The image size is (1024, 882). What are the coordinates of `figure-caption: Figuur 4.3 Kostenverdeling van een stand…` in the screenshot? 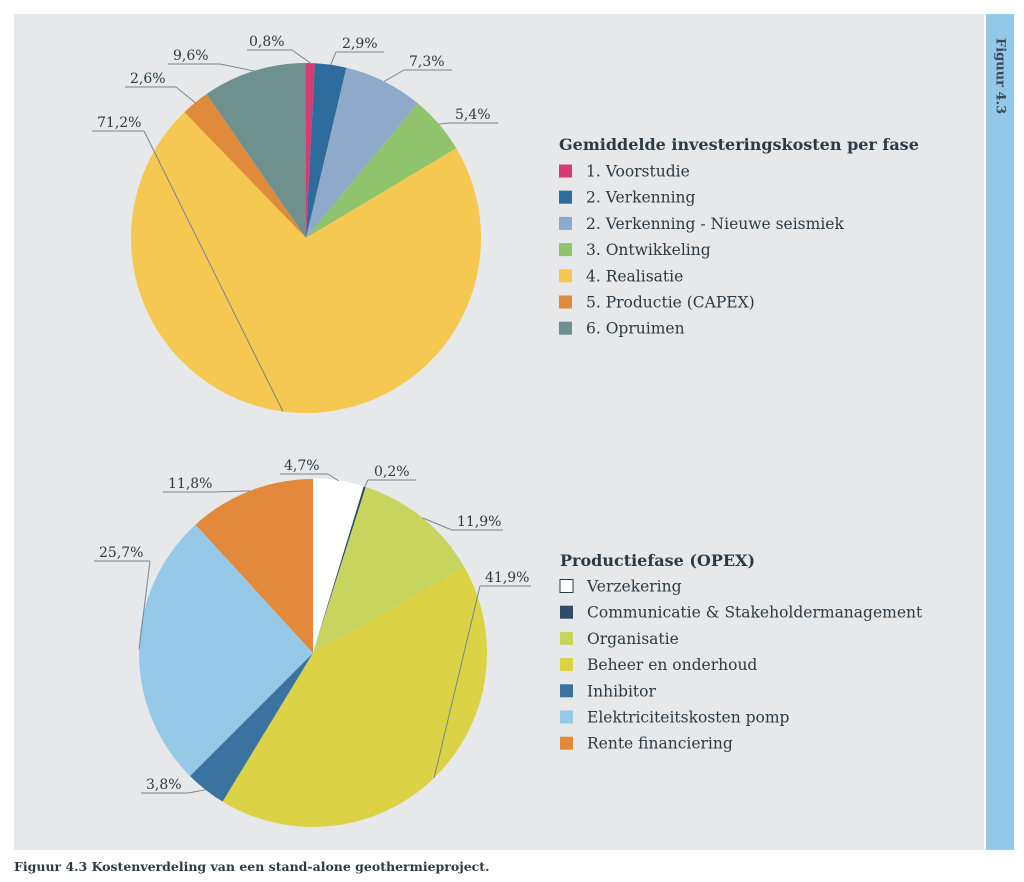 It's located at (252, 866).